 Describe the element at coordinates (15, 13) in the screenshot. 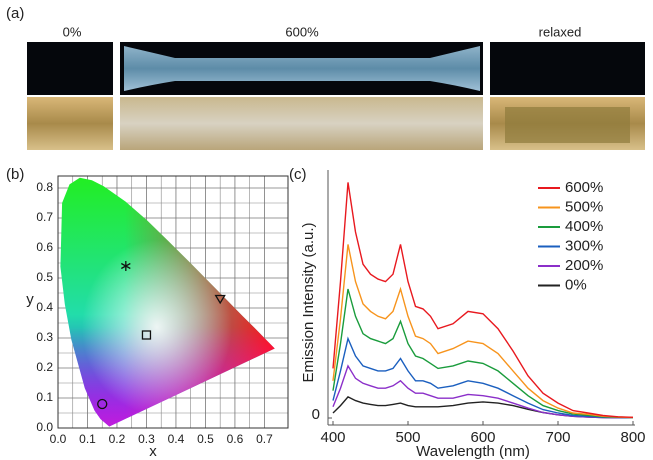

I see `panel-label: (a)` at that location.